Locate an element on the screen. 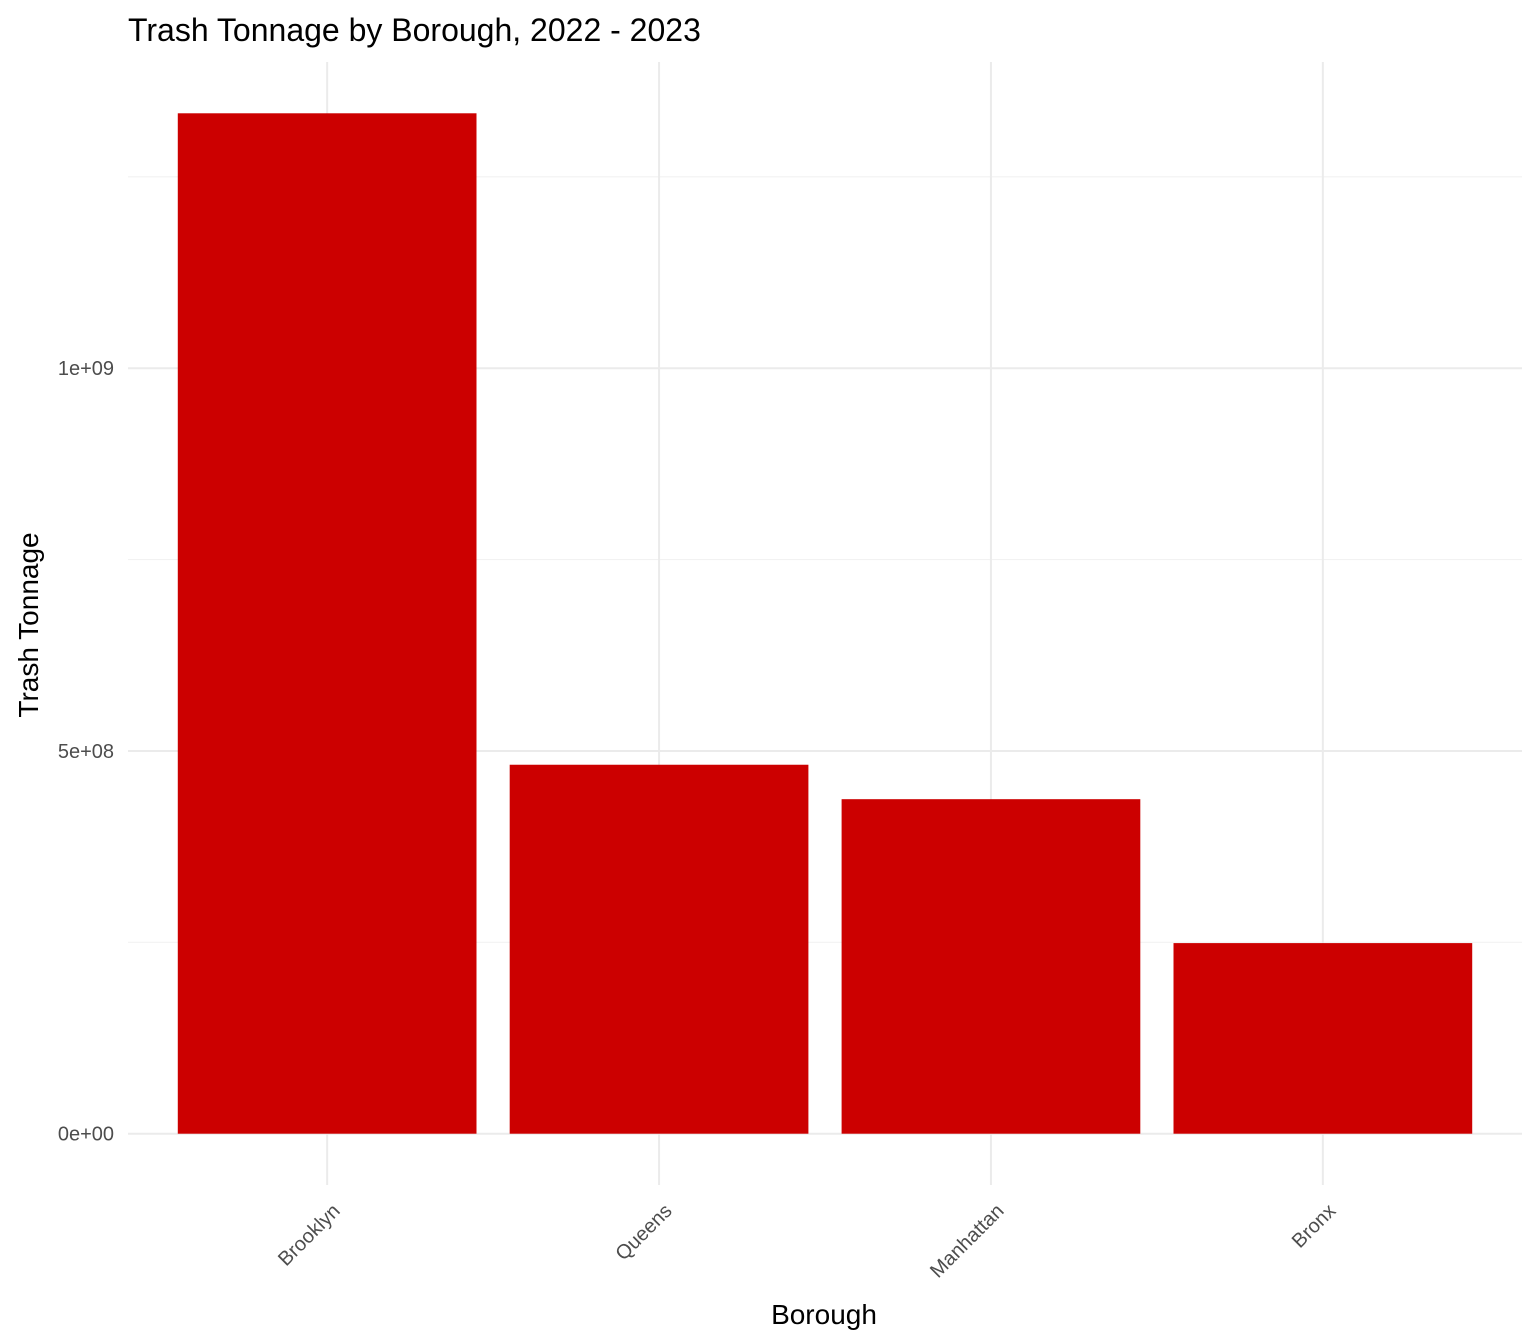  bar-brooklyn is located at coordinates (327, 623).